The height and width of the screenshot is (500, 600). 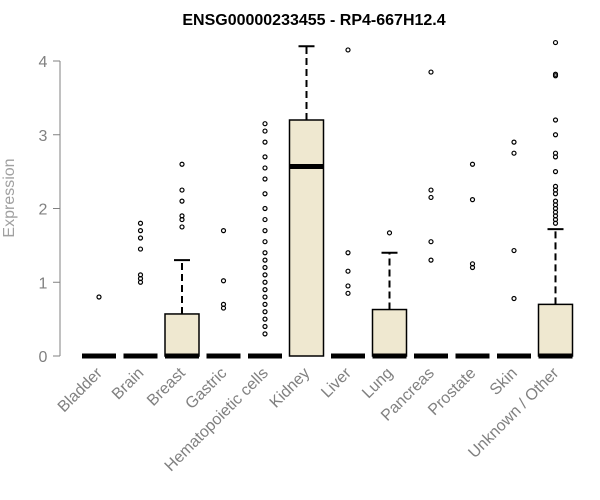 What do you see at coordinates (377, 383) in the screenshot?
I see `x-tick-label: Lung` at bounding box center [377, 383].